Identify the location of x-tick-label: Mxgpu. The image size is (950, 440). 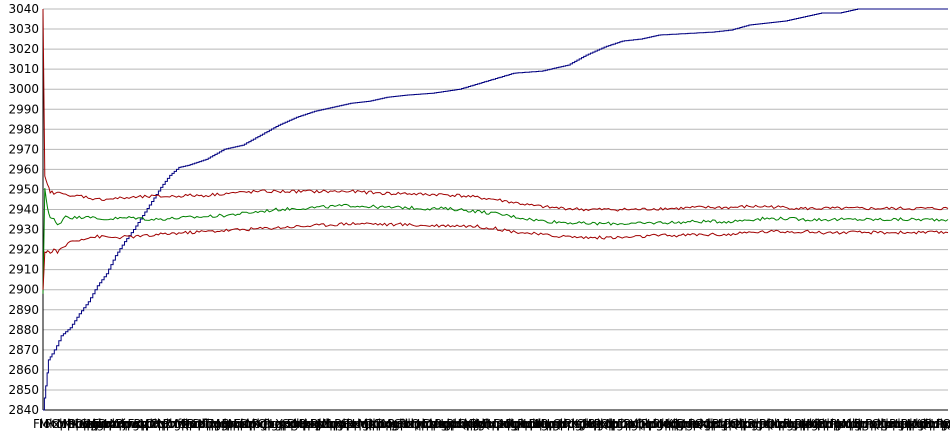
(555, 424).